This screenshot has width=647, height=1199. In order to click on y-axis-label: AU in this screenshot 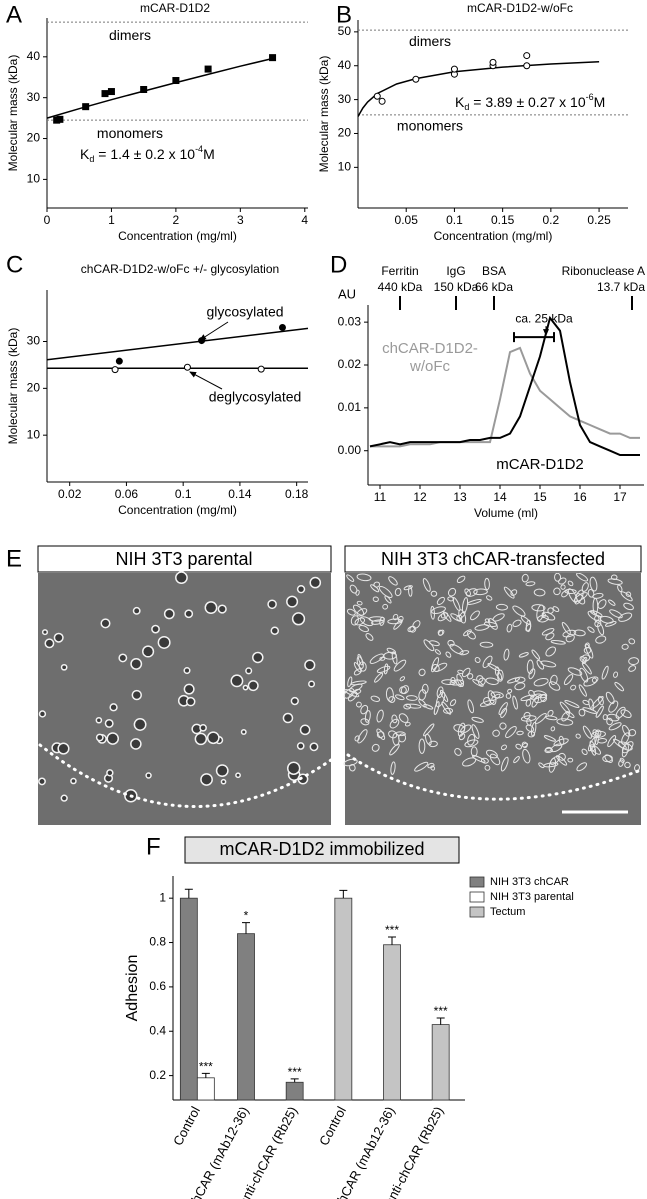, I will do `click(347, 293)`.